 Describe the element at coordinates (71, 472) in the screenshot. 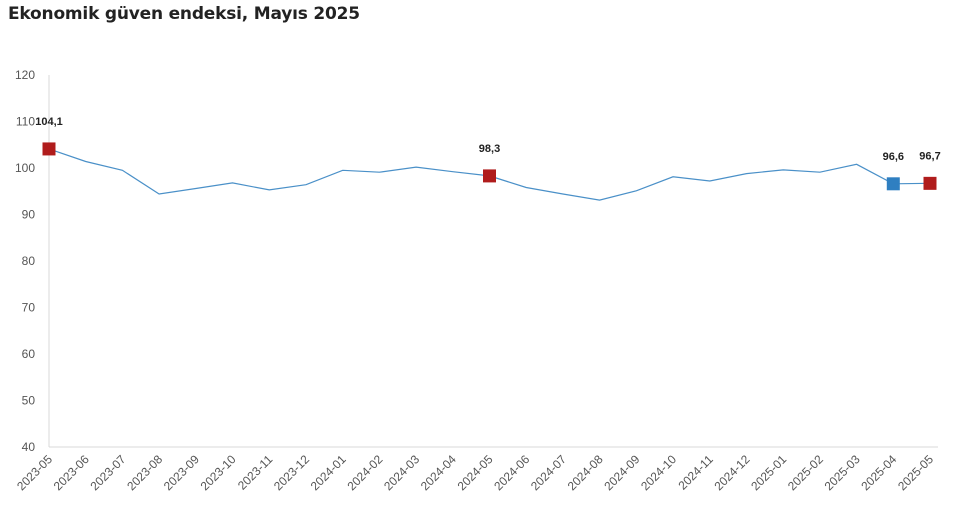

I see `x-tick-label: 2023-06` at that location.